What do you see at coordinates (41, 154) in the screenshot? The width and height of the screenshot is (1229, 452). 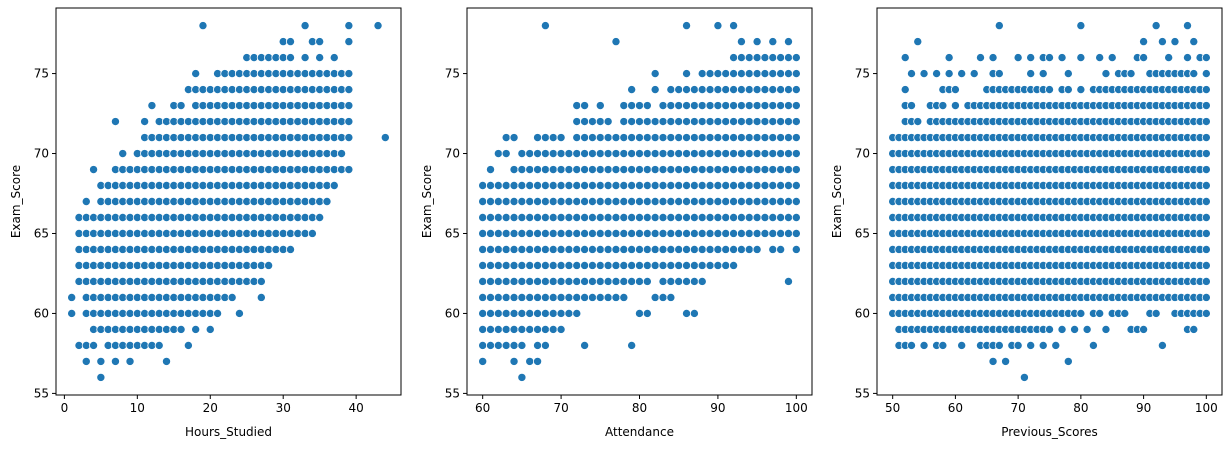 I see `y-tick-label: 70` at bounding box center [41, 154].